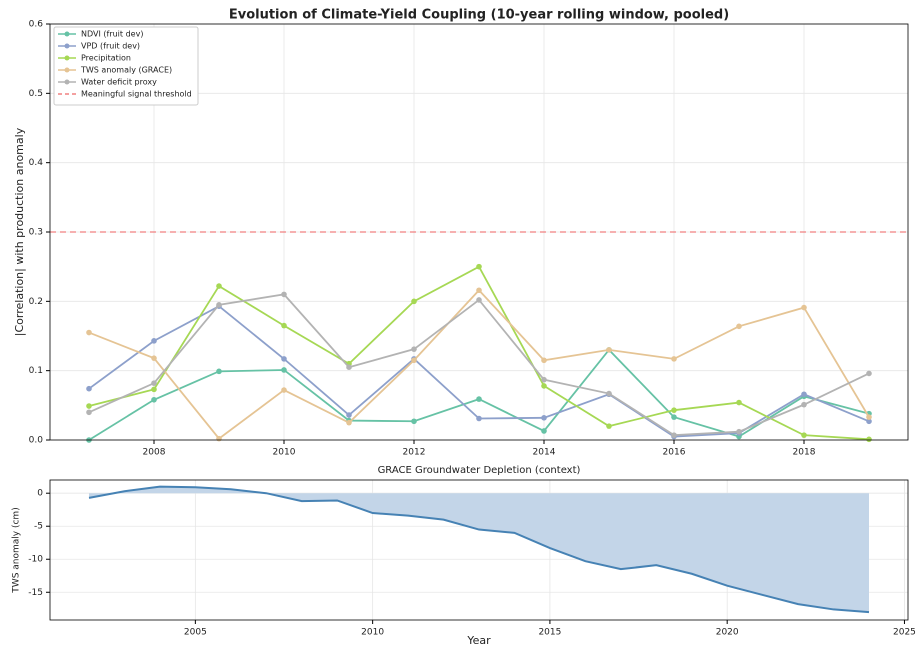  Describe the element at coordinates (126, 70) in the screenshot. I see `legend-label: TWS anomaly (GRACE)` at that location.